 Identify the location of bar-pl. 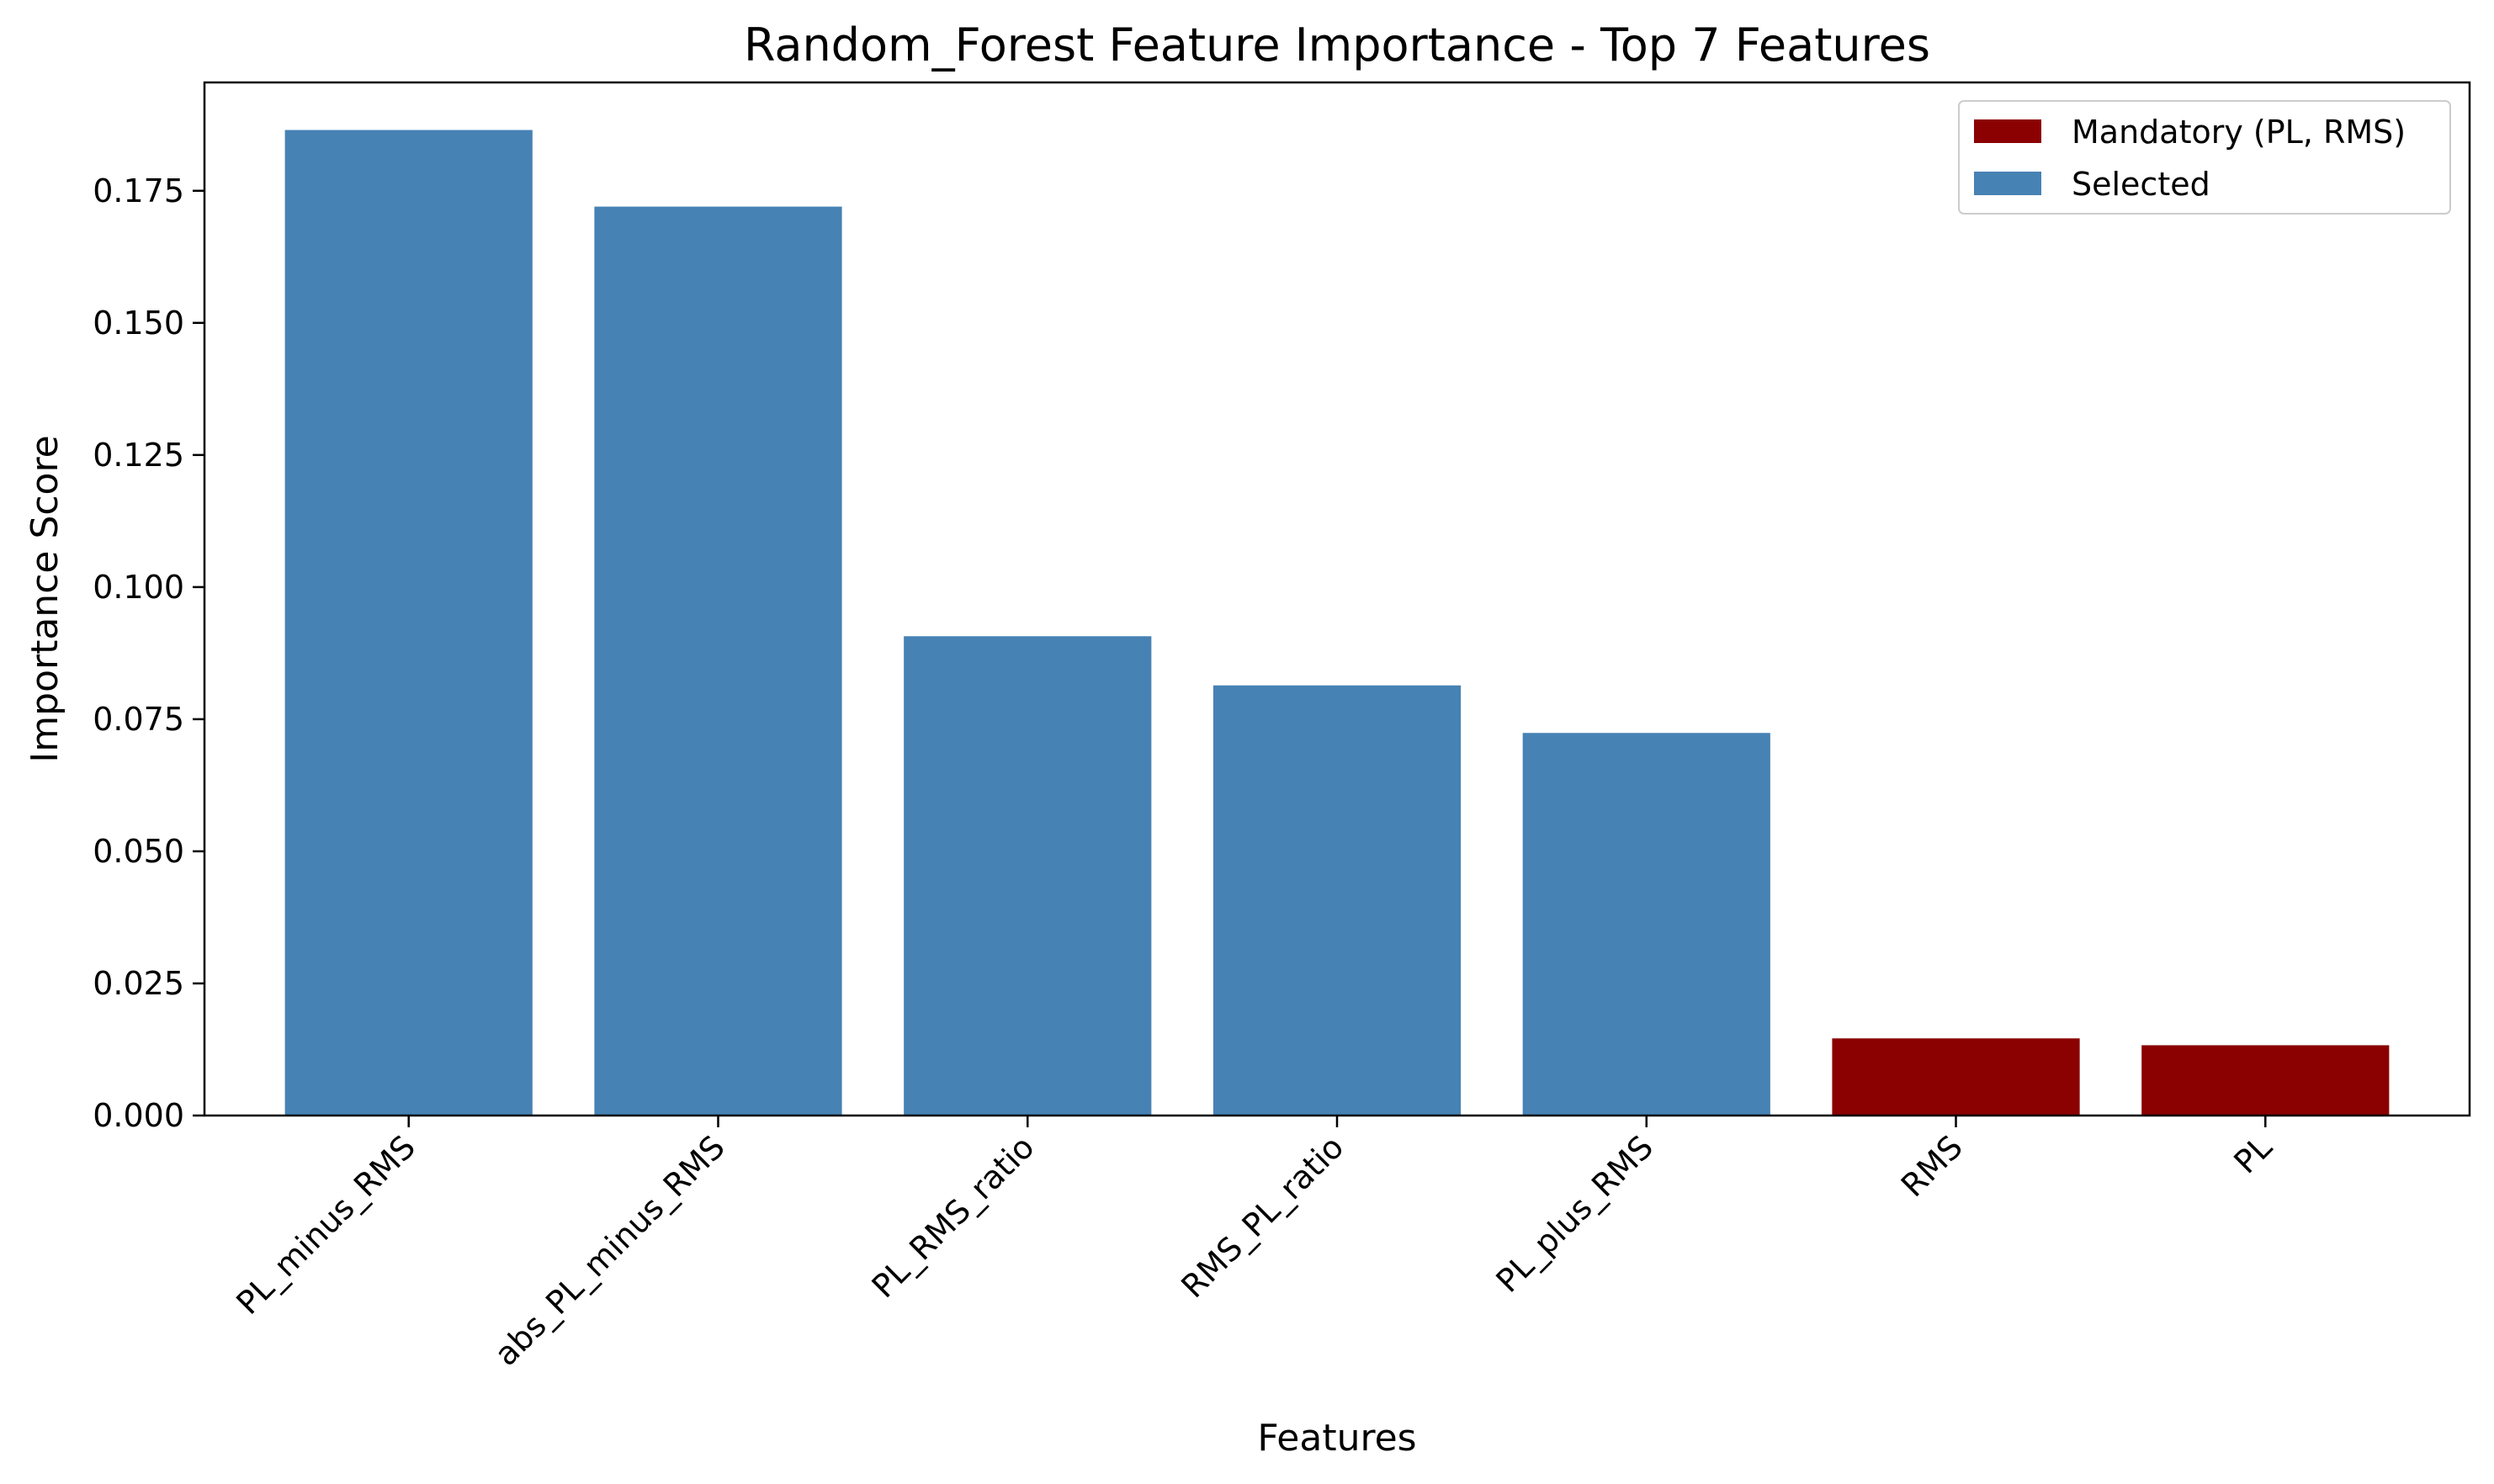
(2265, 1080).